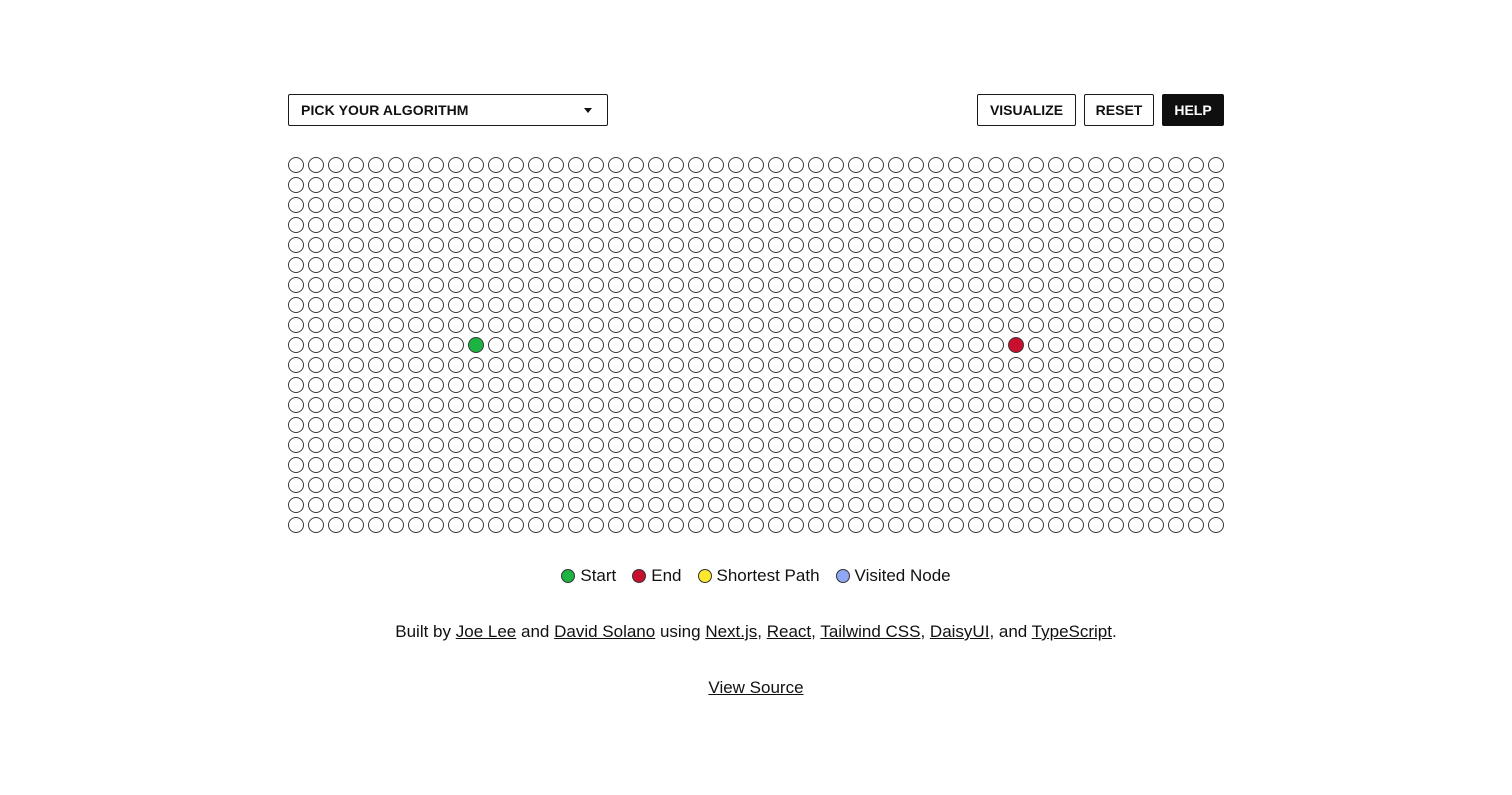 Image resolution: width=1512 pixels, height=795 pixels. What do you see at coordinates (476, 345) in the screenshot?
I see `start-node` at bounding box center [476, 345].